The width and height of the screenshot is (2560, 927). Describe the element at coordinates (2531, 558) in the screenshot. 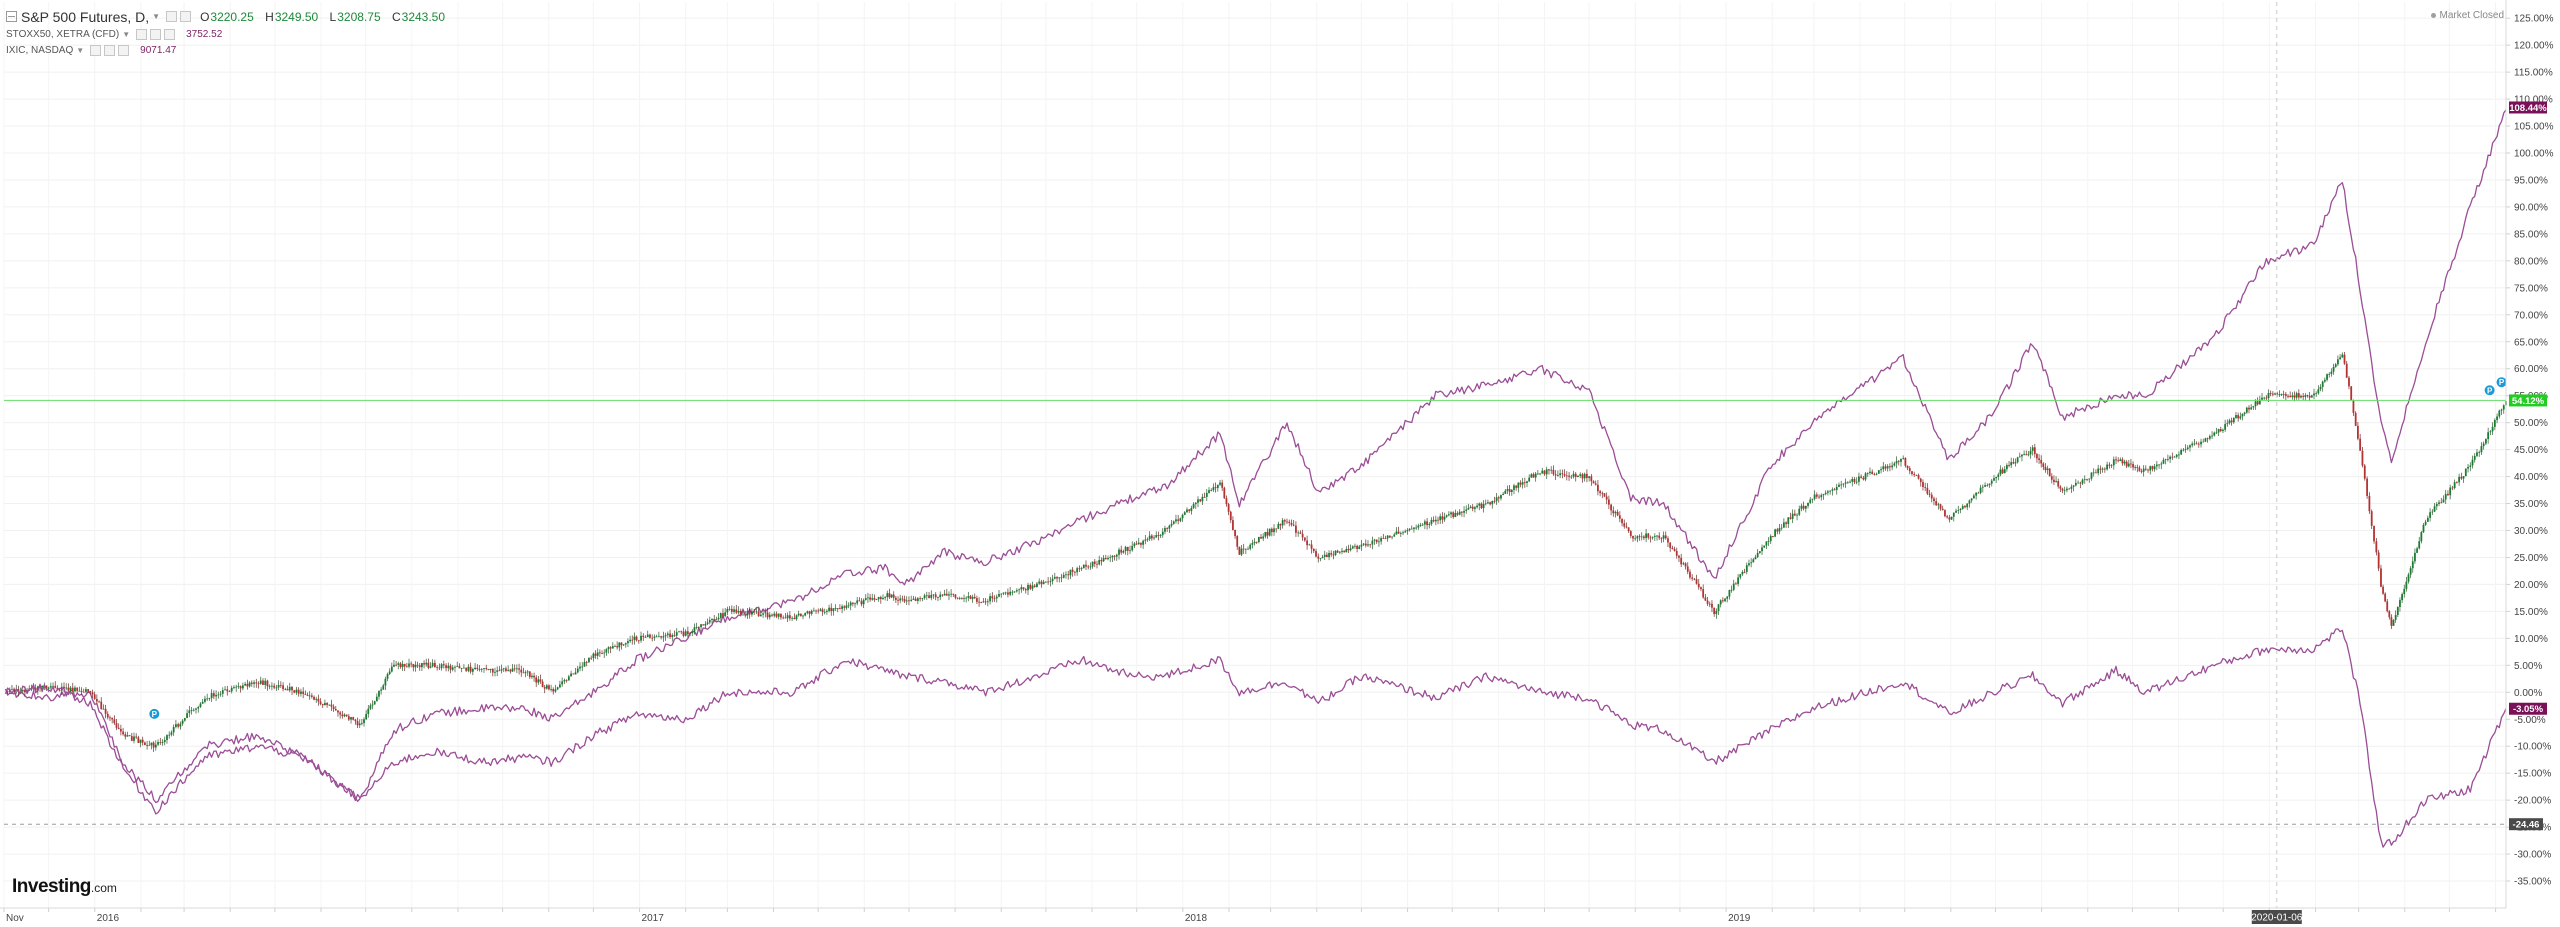

I see `y-tick-label: 25.00%` at that location.